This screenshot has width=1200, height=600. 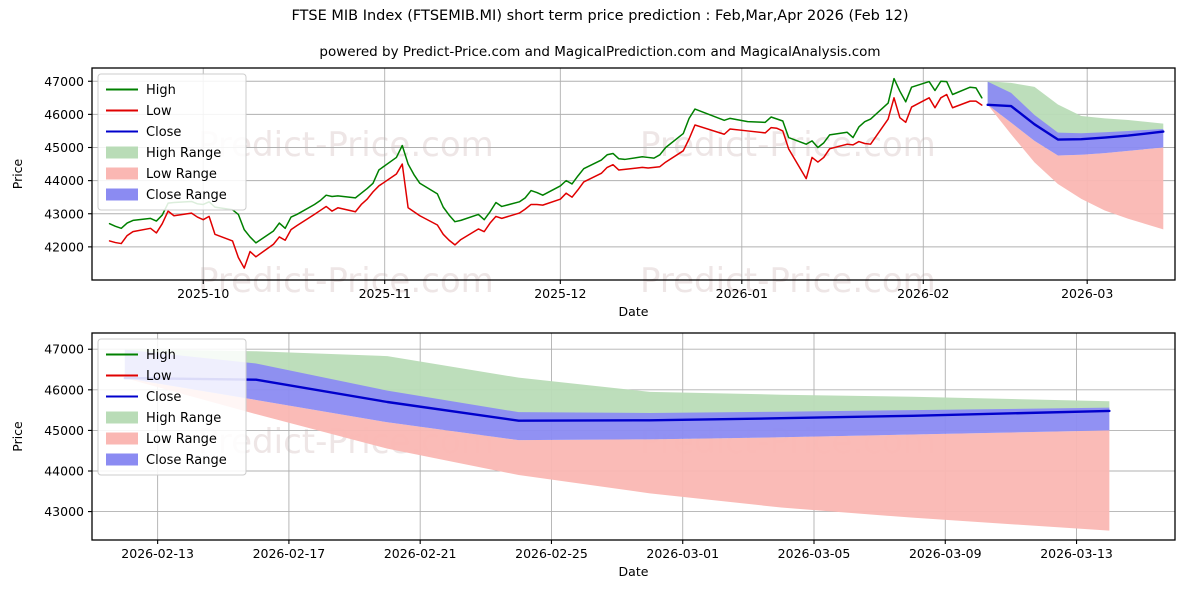 I want to click on x-tick-label: 2026-03-01, so click(x=682, y=553).